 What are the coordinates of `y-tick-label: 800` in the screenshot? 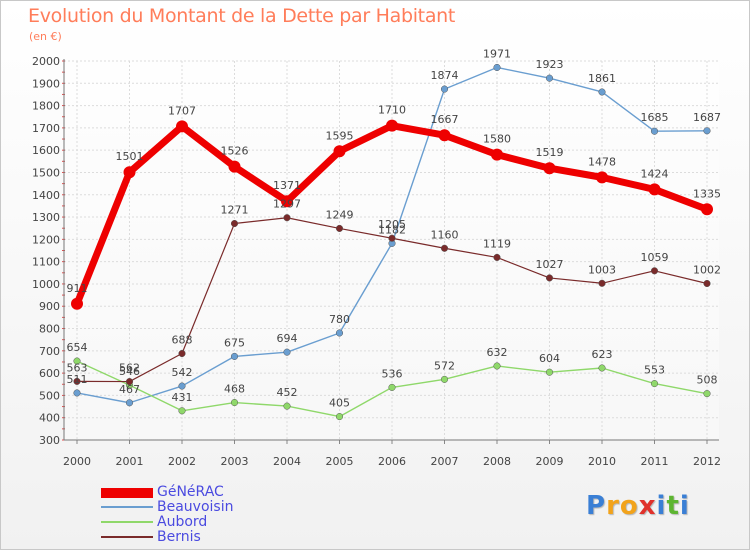 It's located at (49, 329).